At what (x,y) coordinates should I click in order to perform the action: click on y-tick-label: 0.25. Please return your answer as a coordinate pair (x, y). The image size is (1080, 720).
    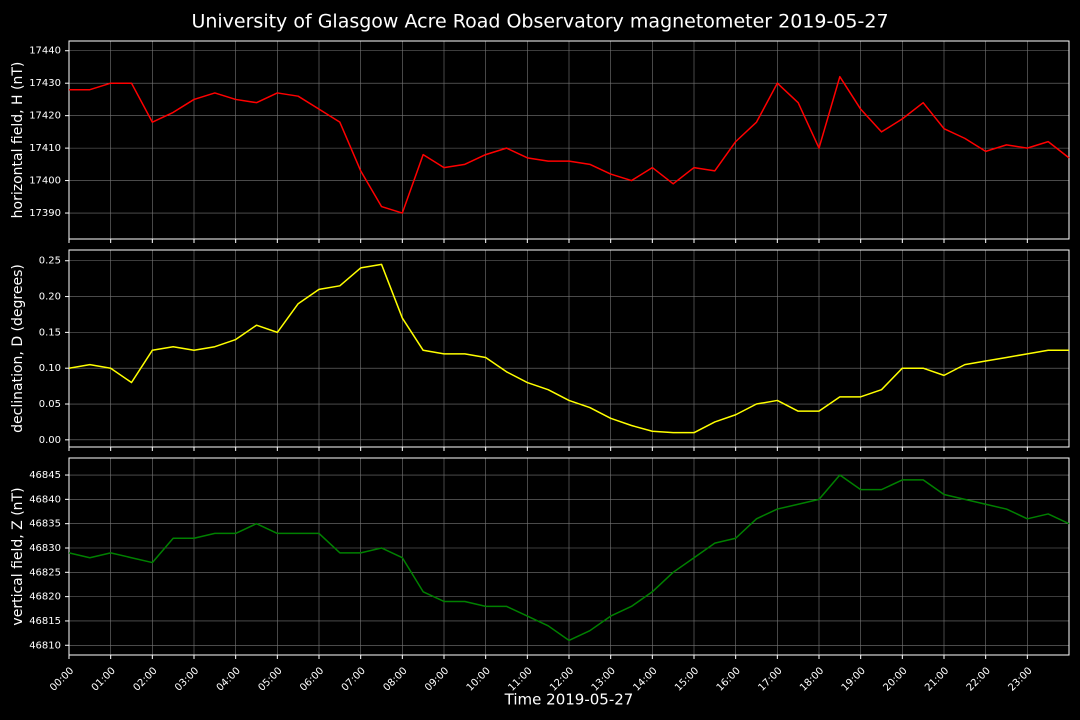
    Looking at the image, I should click on (50, 261).